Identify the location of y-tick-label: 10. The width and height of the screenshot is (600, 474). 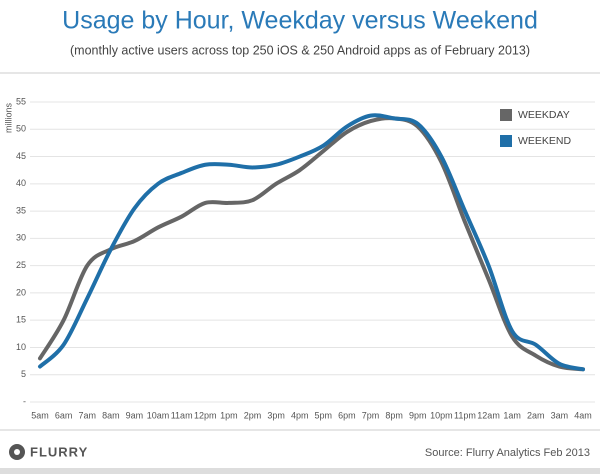
(21, 347).